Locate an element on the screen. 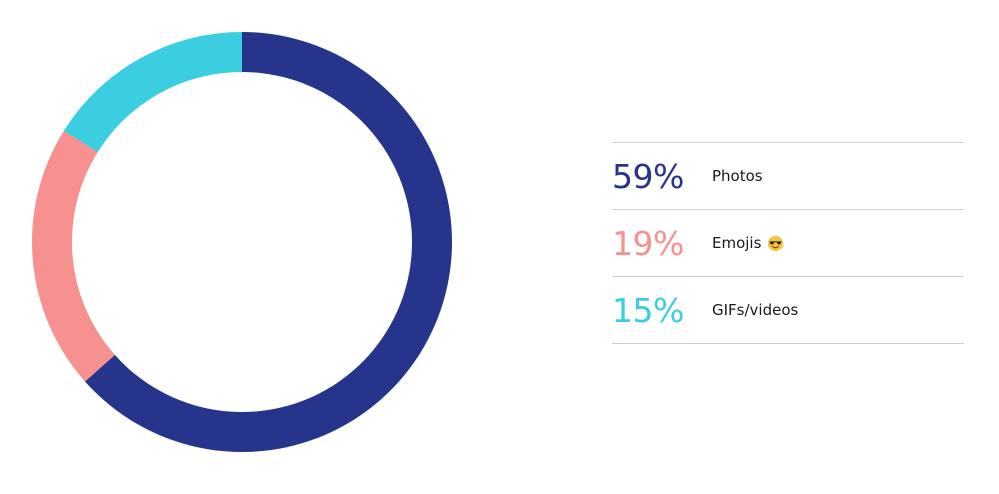  donut-slice-gifs-videos is located at coordinates (153, 92).